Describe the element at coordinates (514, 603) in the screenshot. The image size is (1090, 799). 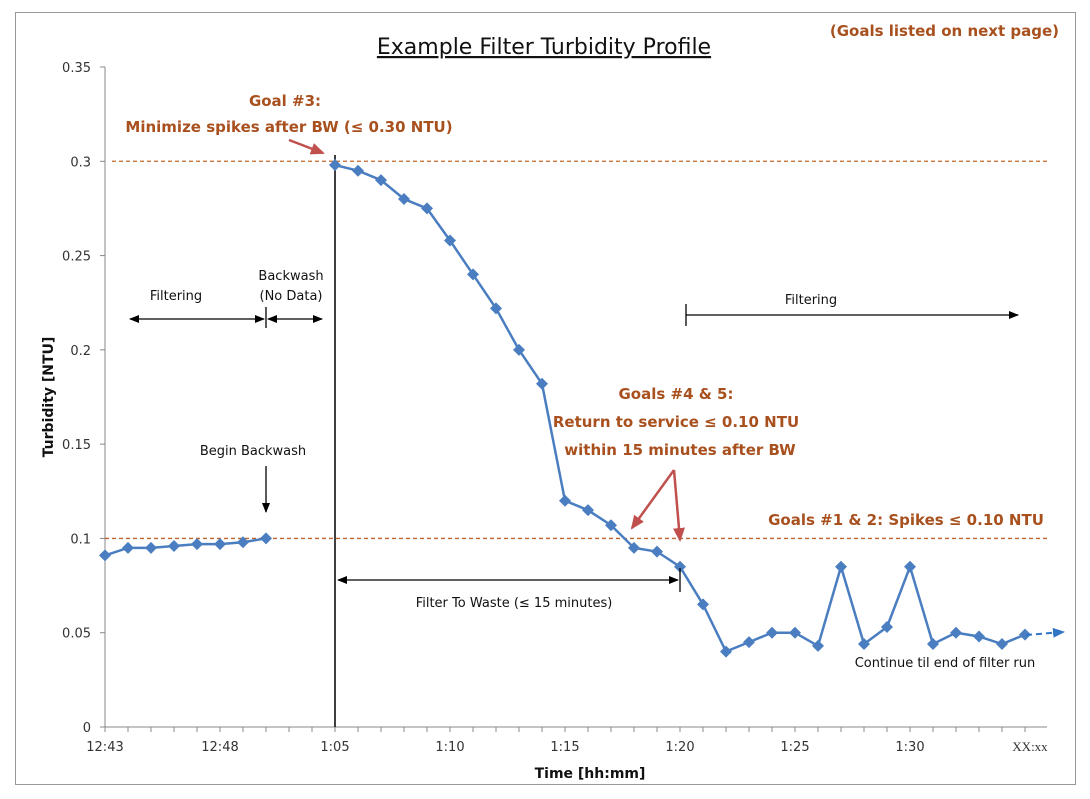
I see `filter-to-waste-label: Filter To Waste (≤ 15 minutes)` at that location.